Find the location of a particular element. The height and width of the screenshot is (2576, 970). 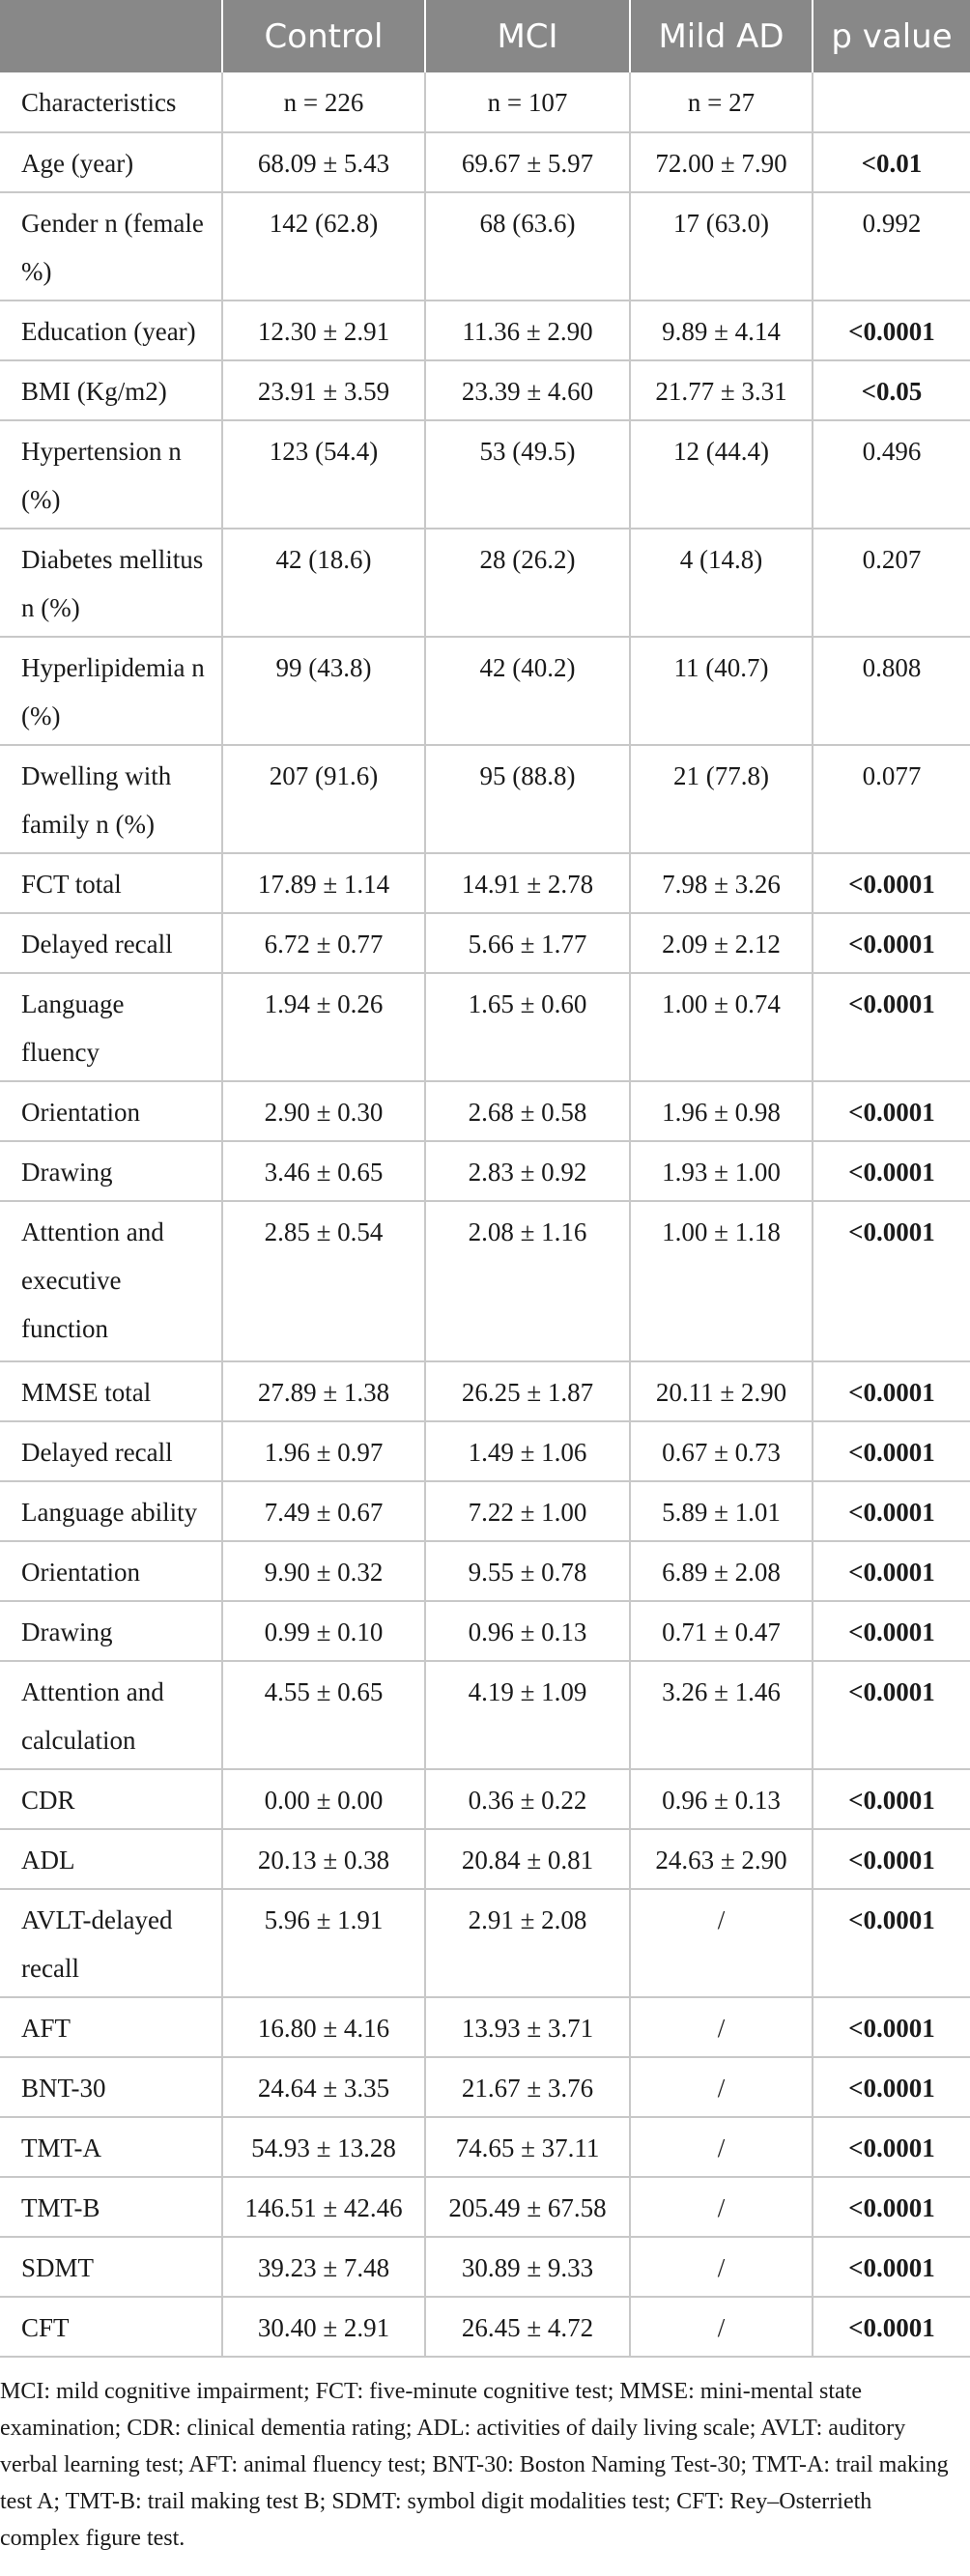

mci-value-cell: 11.36 ± 2.90 is located at coordinates (527, 331).